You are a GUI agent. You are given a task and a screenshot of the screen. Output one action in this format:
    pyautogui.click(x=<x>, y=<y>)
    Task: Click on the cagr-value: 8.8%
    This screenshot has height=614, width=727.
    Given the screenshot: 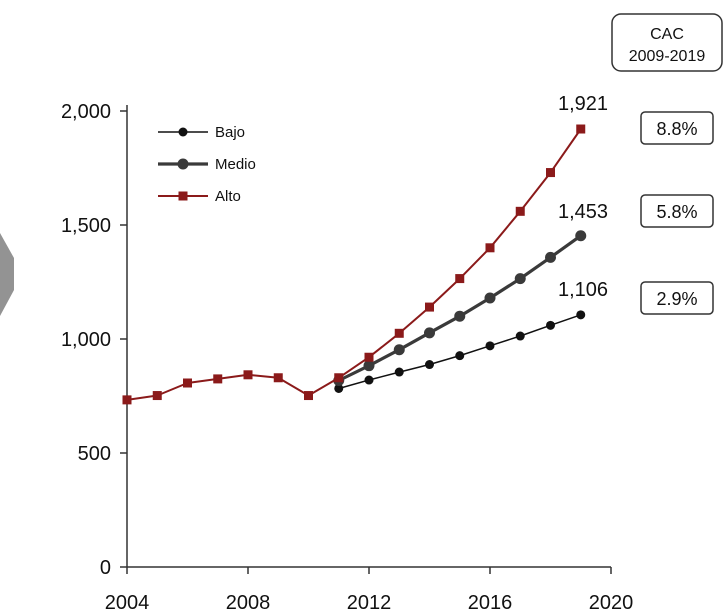 What is the action you would take?
    pyautogui.click(x=676, y=129)
    